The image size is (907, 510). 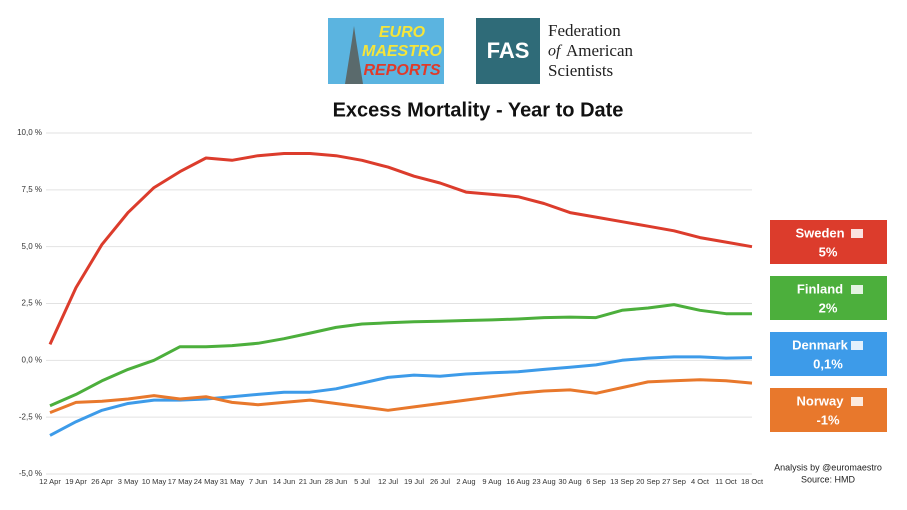 What do you see at coordinates (232, 481) in the screenshot?
I see `x-tick-label: 31 May` at bounding box center [232, 481].